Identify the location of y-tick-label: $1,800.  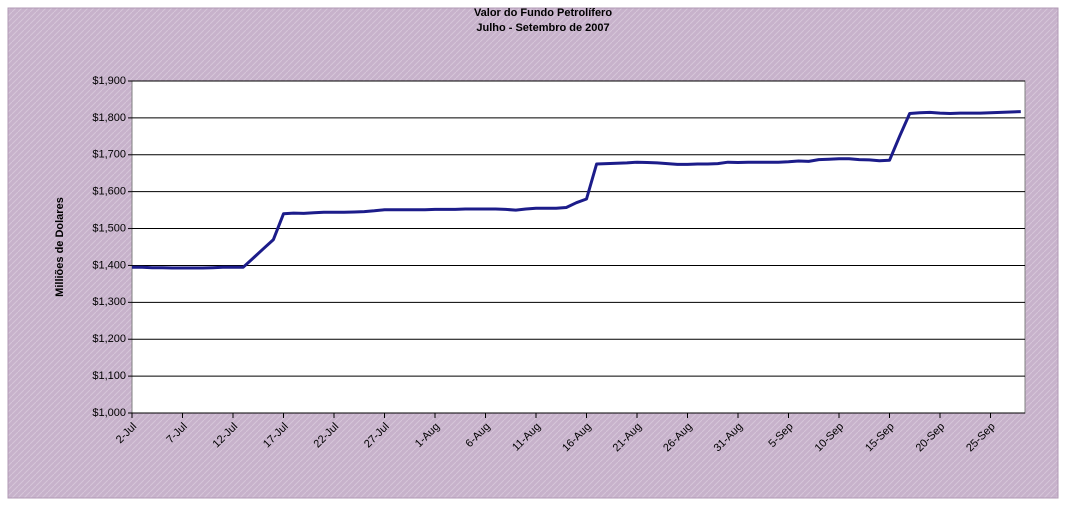
(109, 118).